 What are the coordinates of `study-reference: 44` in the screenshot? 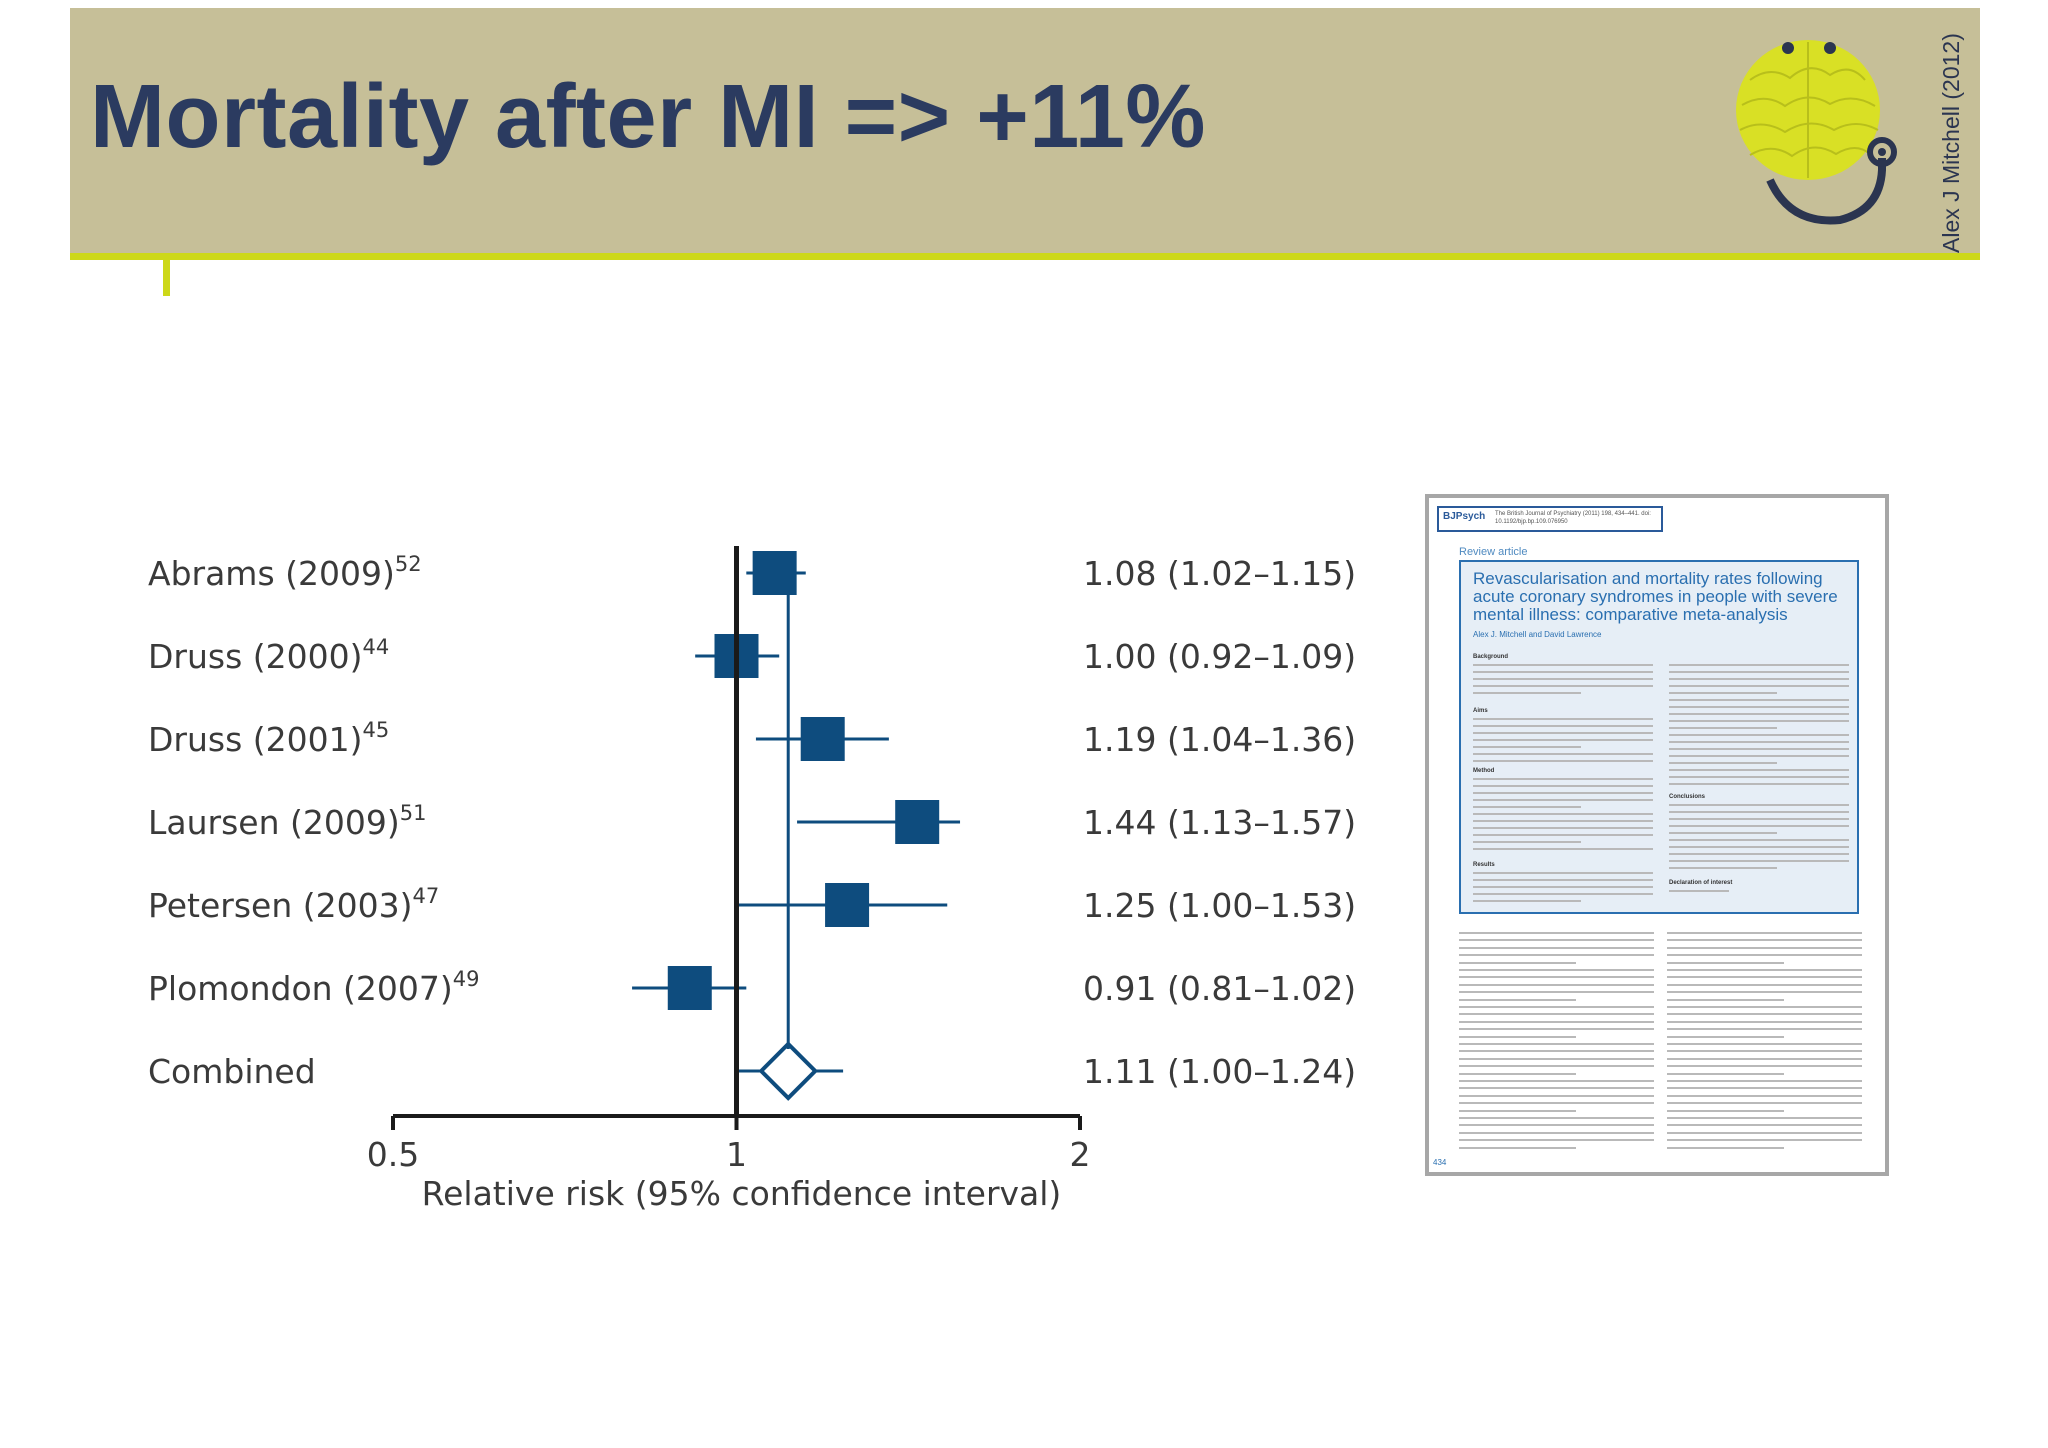 It's located at (376, 647).